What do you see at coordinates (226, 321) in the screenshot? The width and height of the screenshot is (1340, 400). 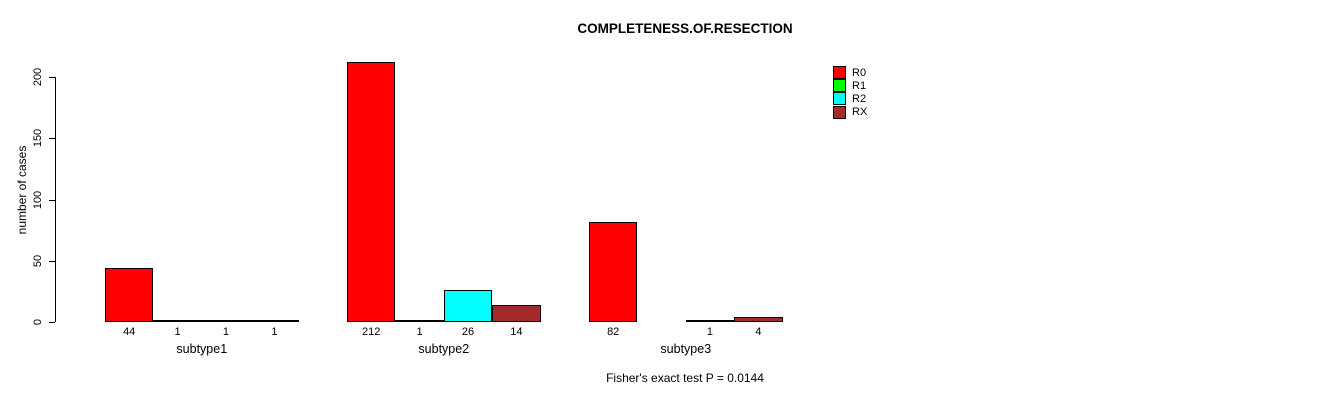 I see `bar-r2-subtype1` at bounding box center [226, 321].